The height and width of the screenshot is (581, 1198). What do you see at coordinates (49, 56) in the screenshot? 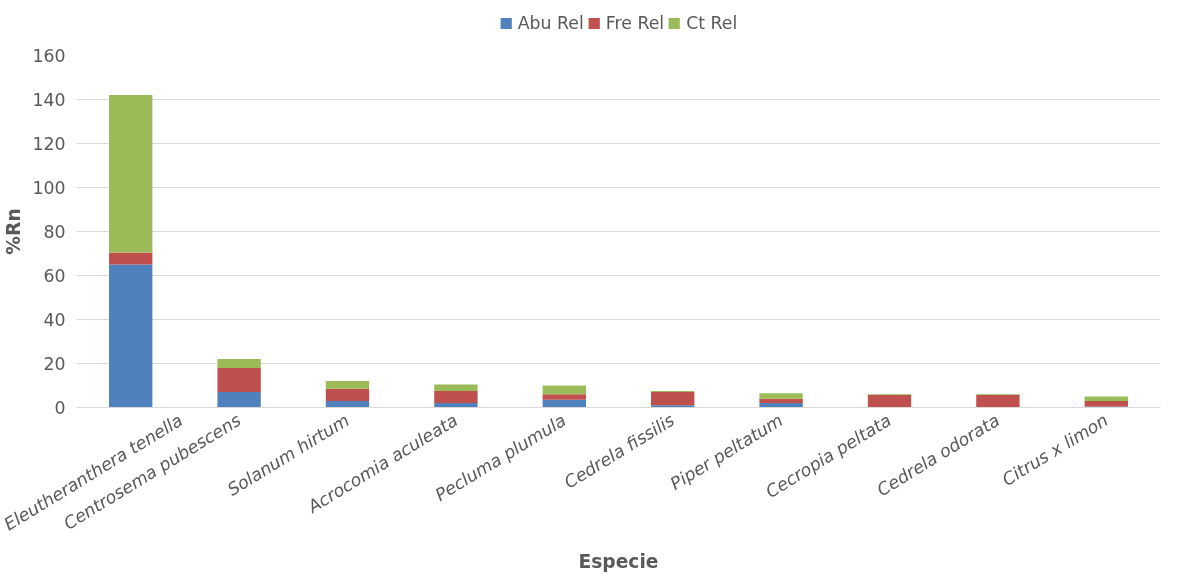
I see `y-tick-label: 160` at bounding box center [49, 56].